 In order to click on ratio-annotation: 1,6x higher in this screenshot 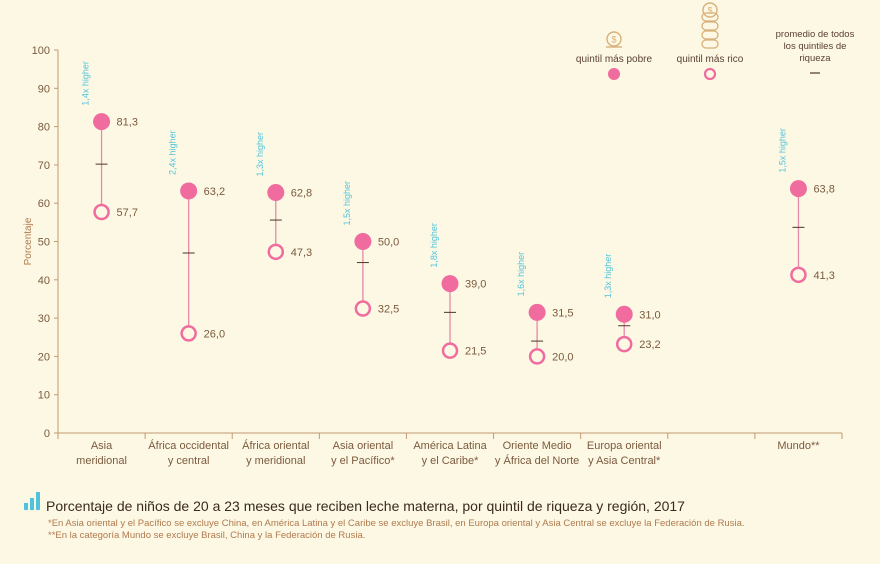, I will do `click(521, 274)`.